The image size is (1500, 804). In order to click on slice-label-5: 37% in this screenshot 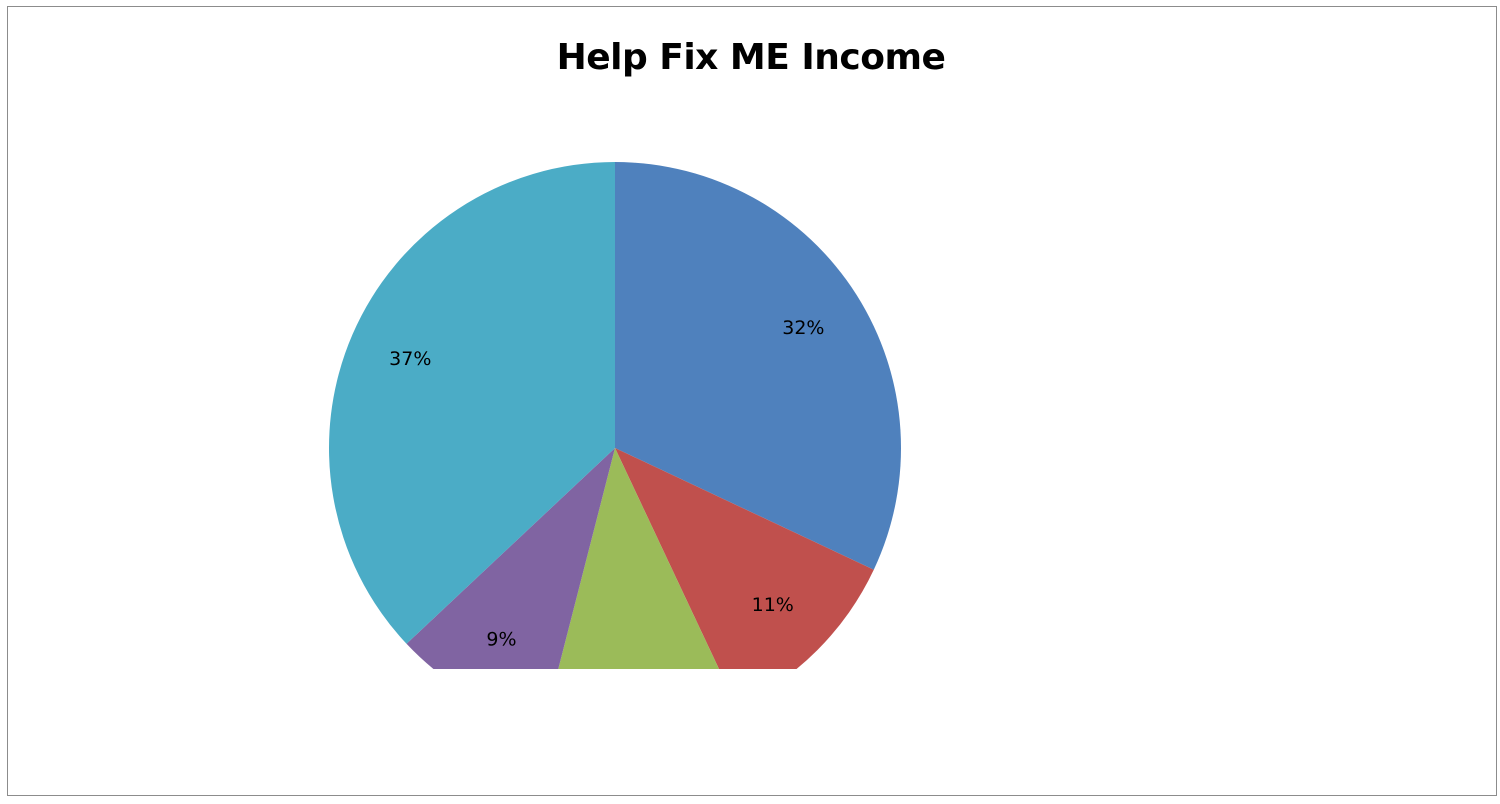, I will do `click(410, 359)`.